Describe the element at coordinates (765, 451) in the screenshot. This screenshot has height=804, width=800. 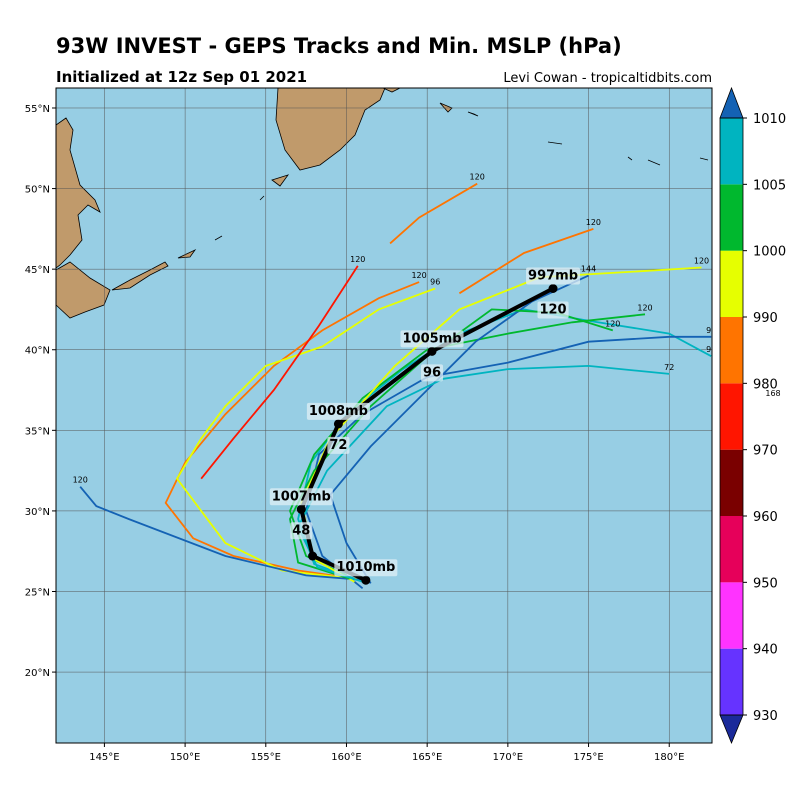
I see `colorbar-tick-label: 970` at that location.